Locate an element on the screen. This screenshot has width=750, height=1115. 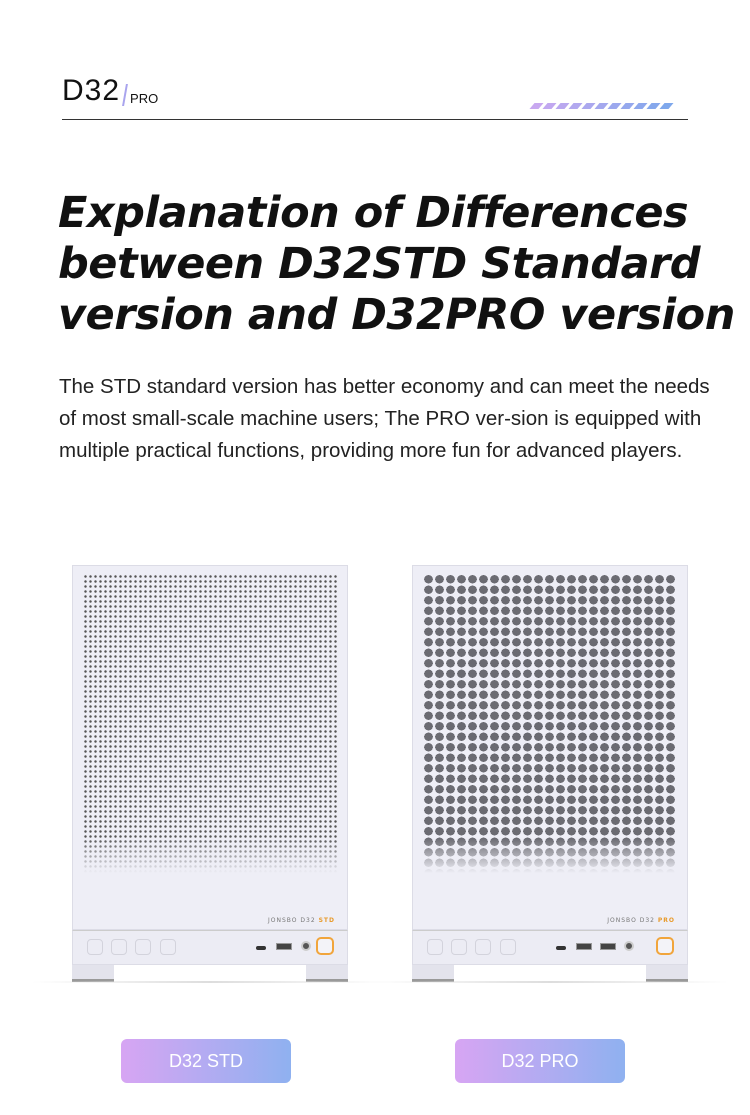
header-divider is located at coordinates (375, 119).